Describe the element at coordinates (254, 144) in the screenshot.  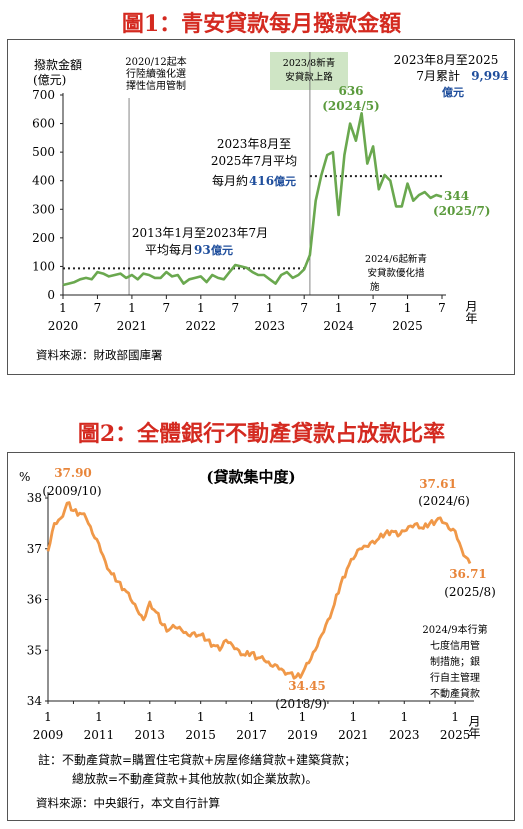
I see `chart1-avg-after-l1: 2023年8月至` at that location.